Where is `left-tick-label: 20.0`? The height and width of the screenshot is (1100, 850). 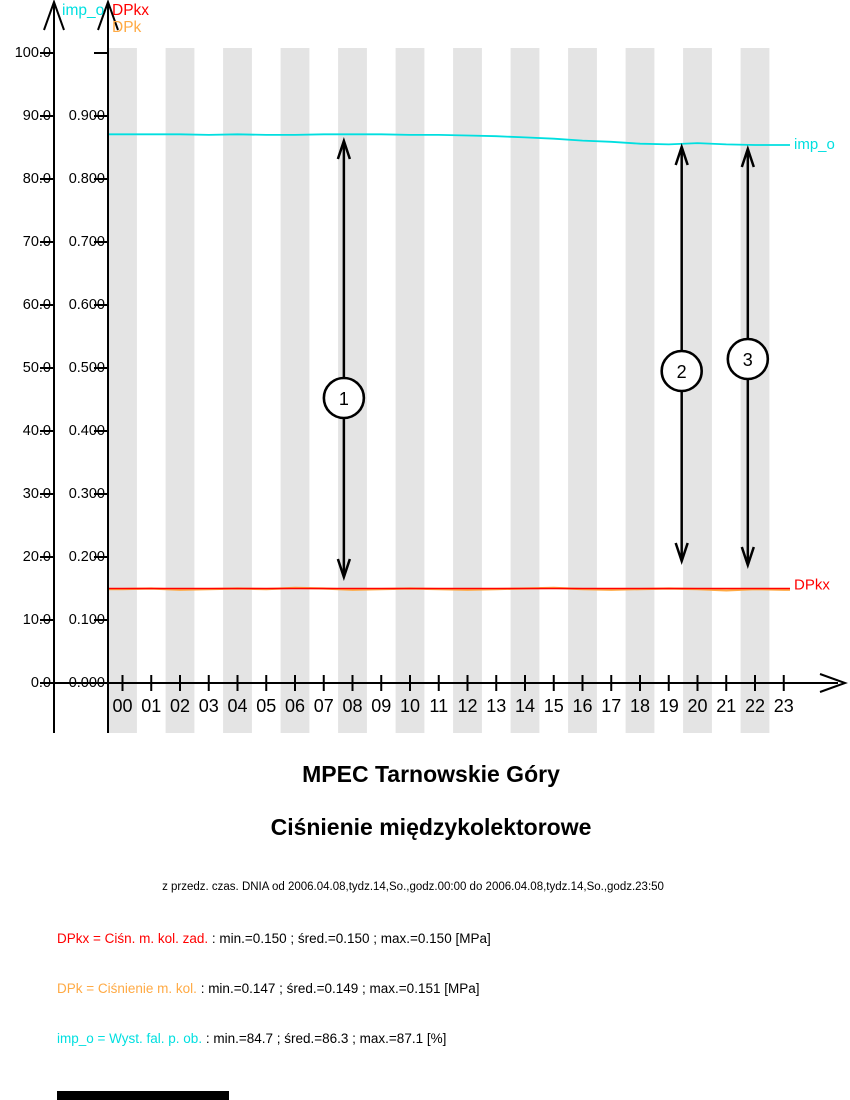
left-tick-label: 20.0 is located at coordinates (37, 557).